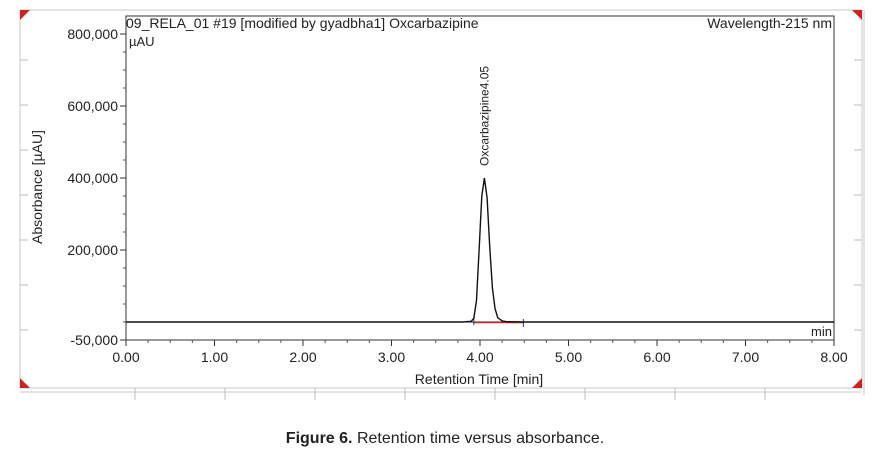 Image resolution: width=890 pixels, height=465 pixels. Describe the element at coordinates (37, 187) in the screenshot. I see `y-axis-title: Absorbance [µAU]` at that location.